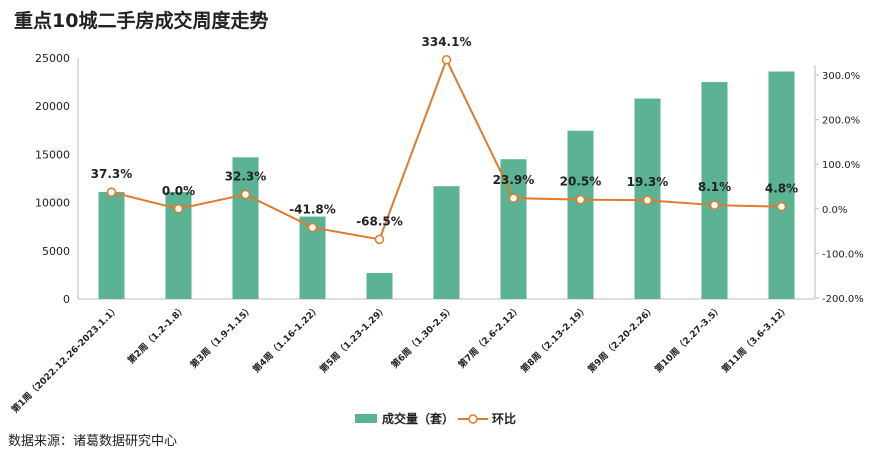  What do you see at coordinates (473, 419) in the screenshot?
I see `legend-line-marker` at bounding box center [473, 419].